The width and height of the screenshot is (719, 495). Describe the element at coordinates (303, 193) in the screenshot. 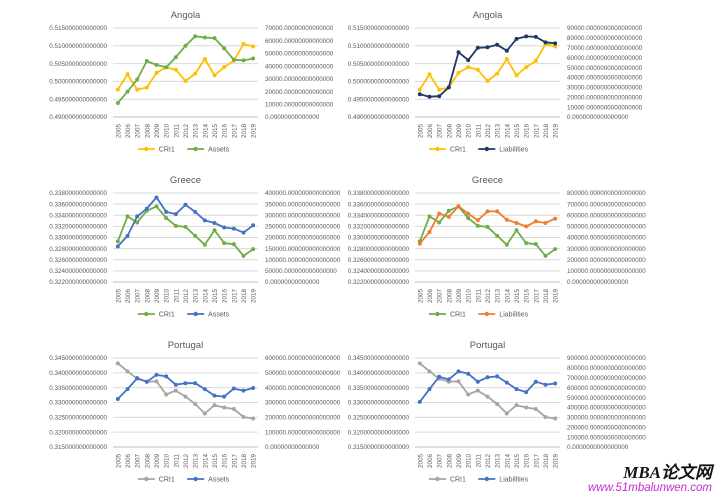

I see `right-axis-tick-label: 400000.000000000000000` at that location.